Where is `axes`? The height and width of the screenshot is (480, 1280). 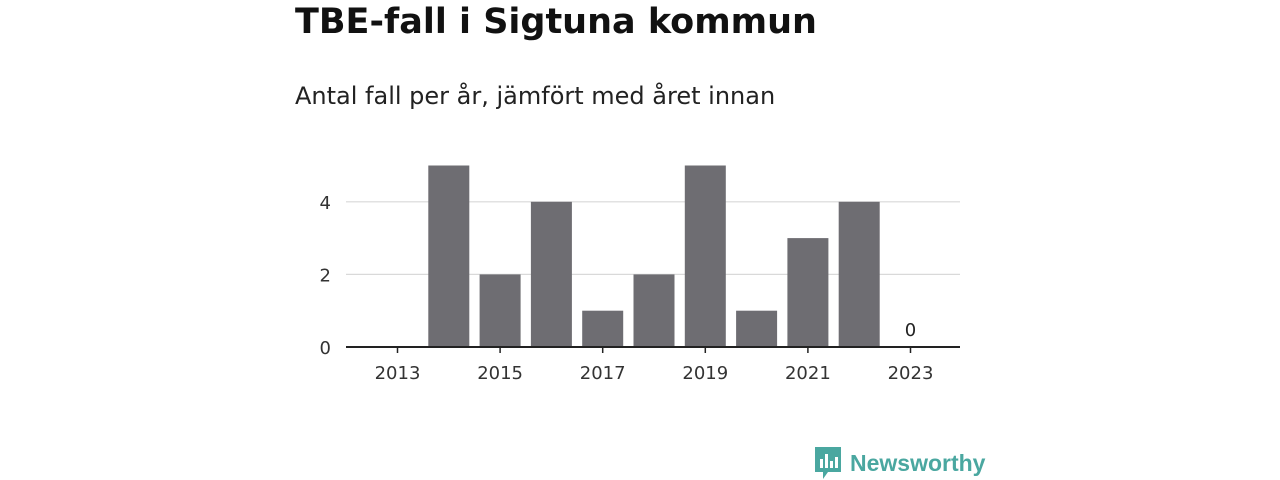 axes is located at coordinates (653, 349).